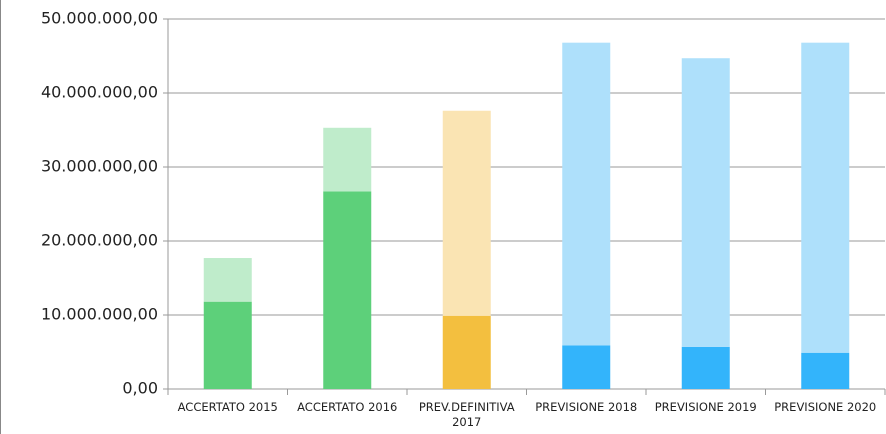 This screenshot has width=886, height=434. Describe the element at coordinates (586, 407) in the screenshot. I see `x-tick-label: PREVISIONE 2018` at that location.